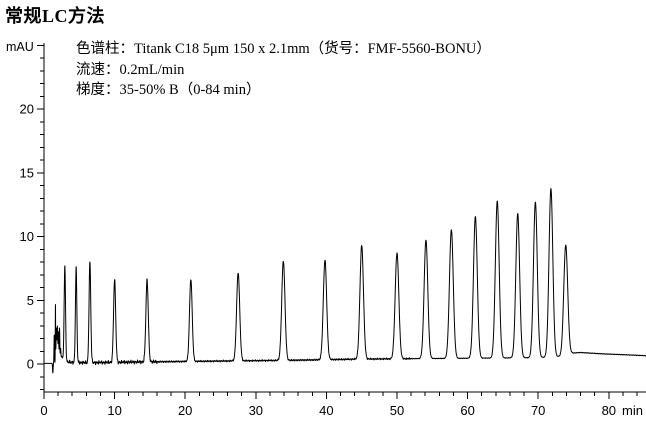 Image resolution: width=646 pixels, height=423 pixels. What do you see at coordinates (30, 300) in the screenshot?
I see `y-tick-label: 5` at bounding box center [30, 300].